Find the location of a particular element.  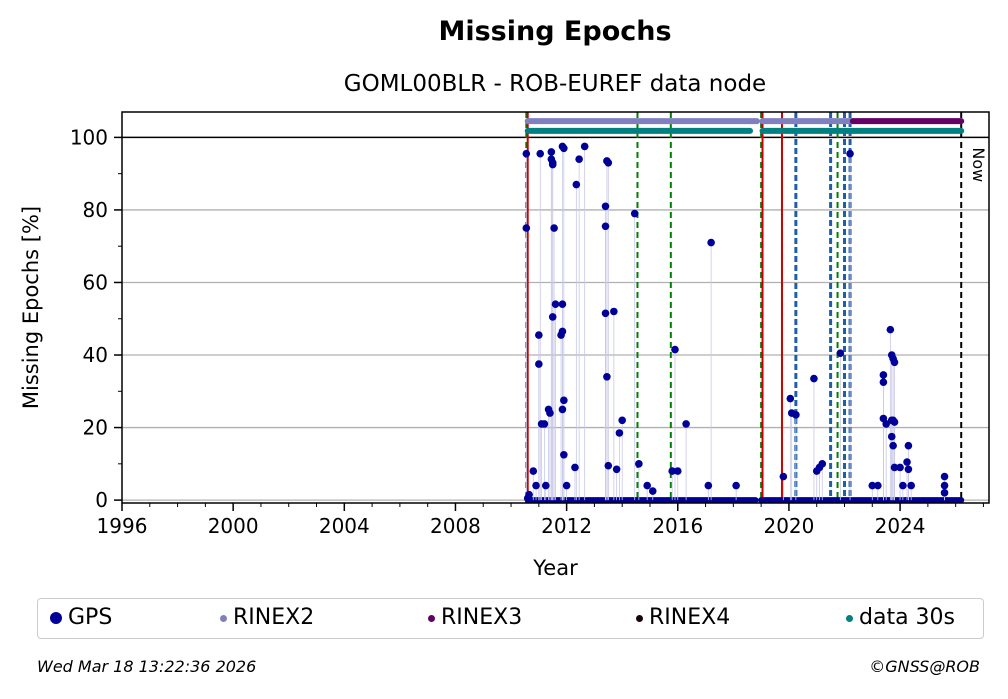

legend-label-rinex3: RINEX3 is located at coordinates (482, 617).